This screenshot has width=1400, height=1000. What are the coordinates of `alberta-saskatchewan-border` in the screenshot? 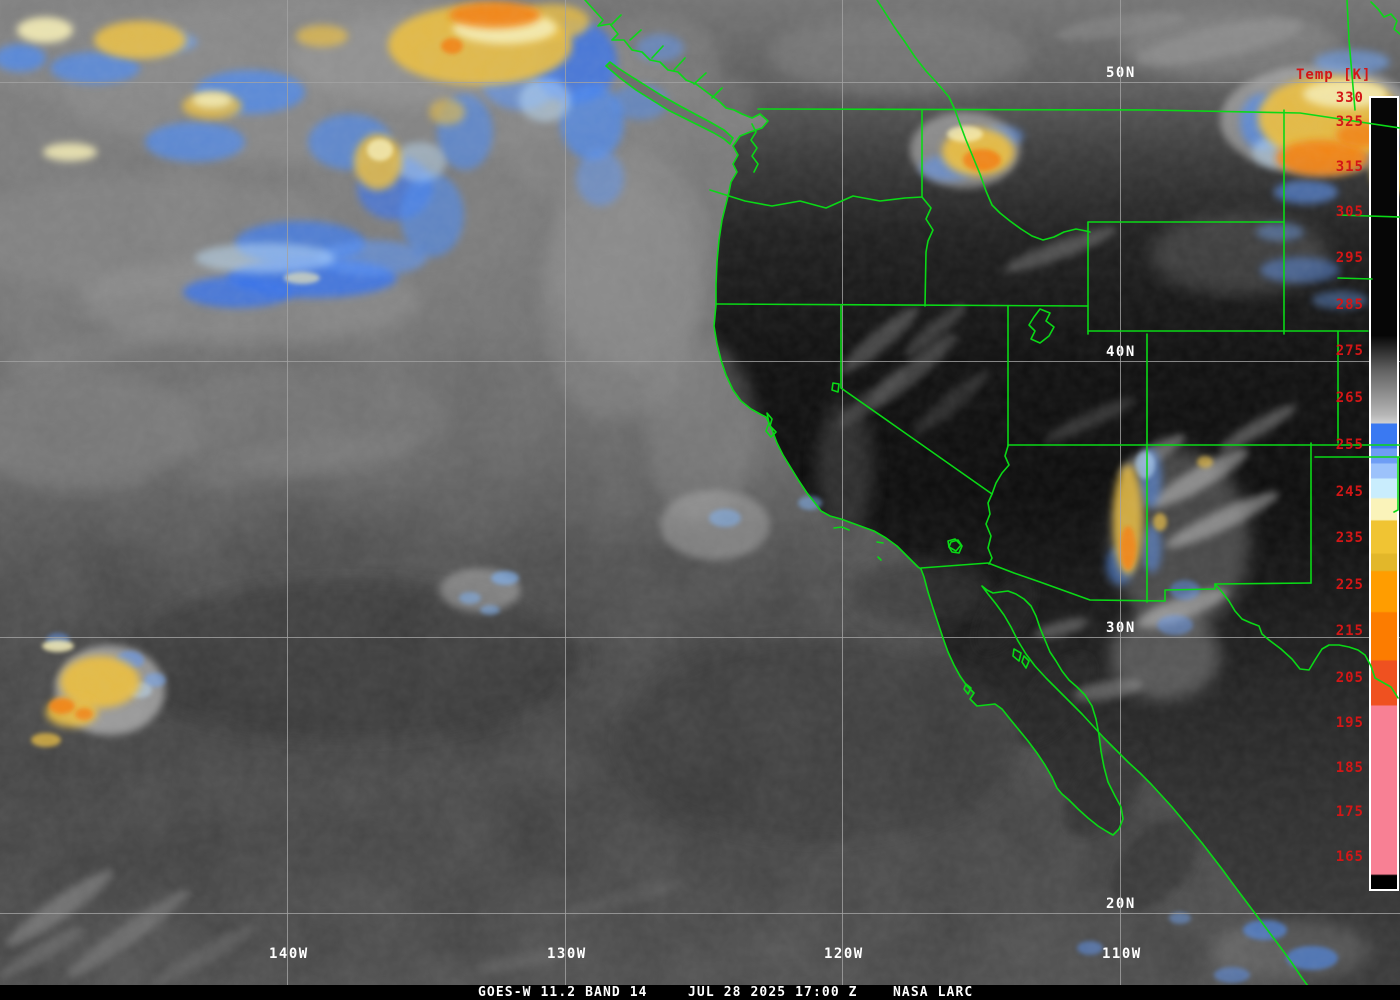 It's located at (1351, 55).